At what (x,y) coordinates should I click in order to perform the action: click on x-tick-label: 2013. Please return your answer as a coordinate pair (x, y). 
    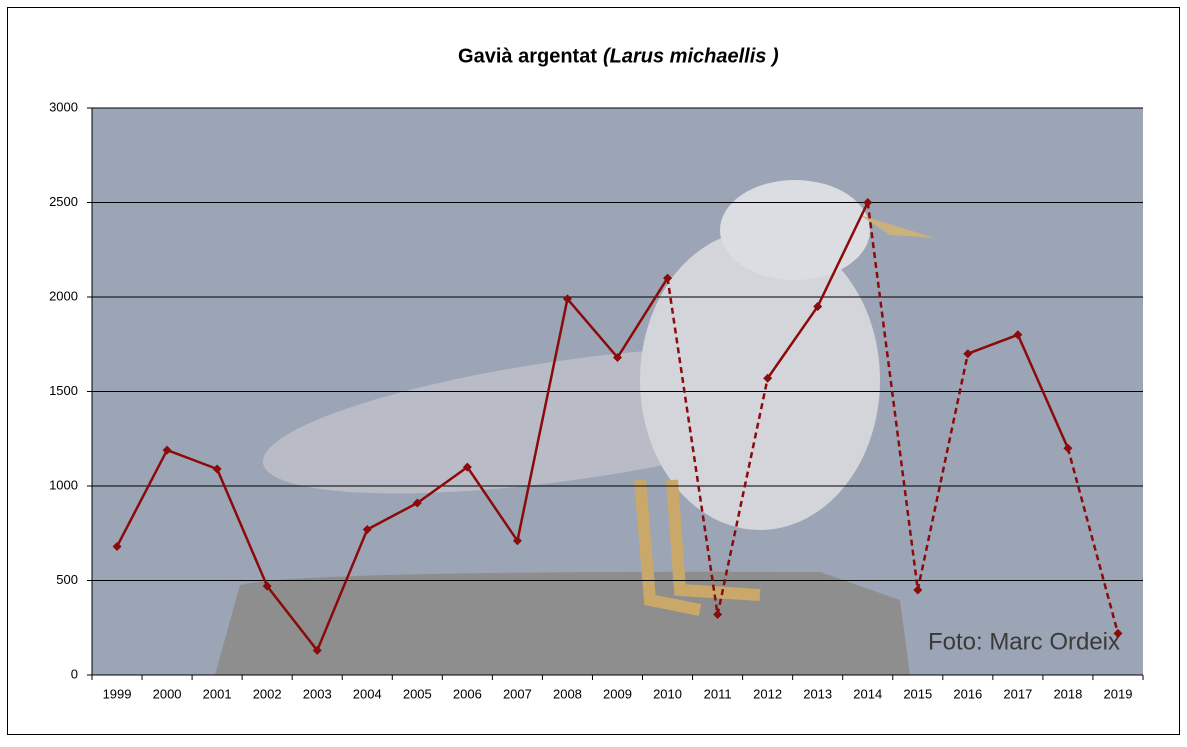
    Looking at the image, I should click on (817, 693).